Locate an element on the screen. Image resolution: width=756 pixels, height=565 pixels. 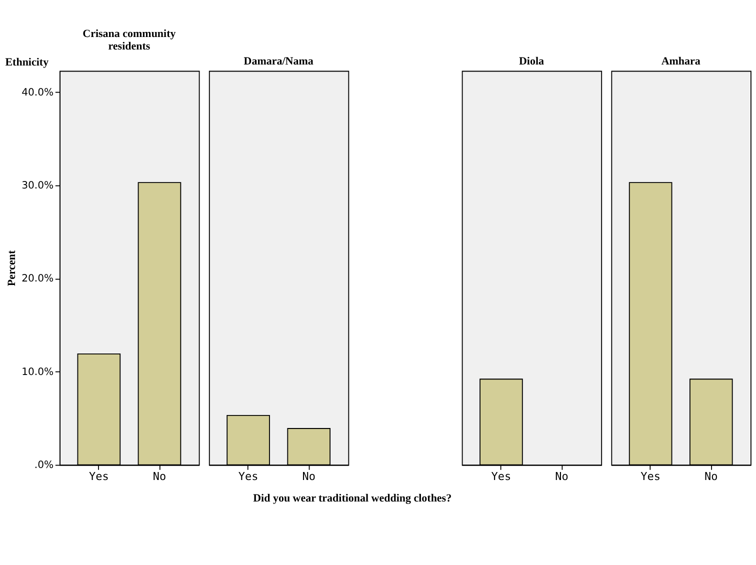
chart-title: Amhara is located at coordinates (681, 61).